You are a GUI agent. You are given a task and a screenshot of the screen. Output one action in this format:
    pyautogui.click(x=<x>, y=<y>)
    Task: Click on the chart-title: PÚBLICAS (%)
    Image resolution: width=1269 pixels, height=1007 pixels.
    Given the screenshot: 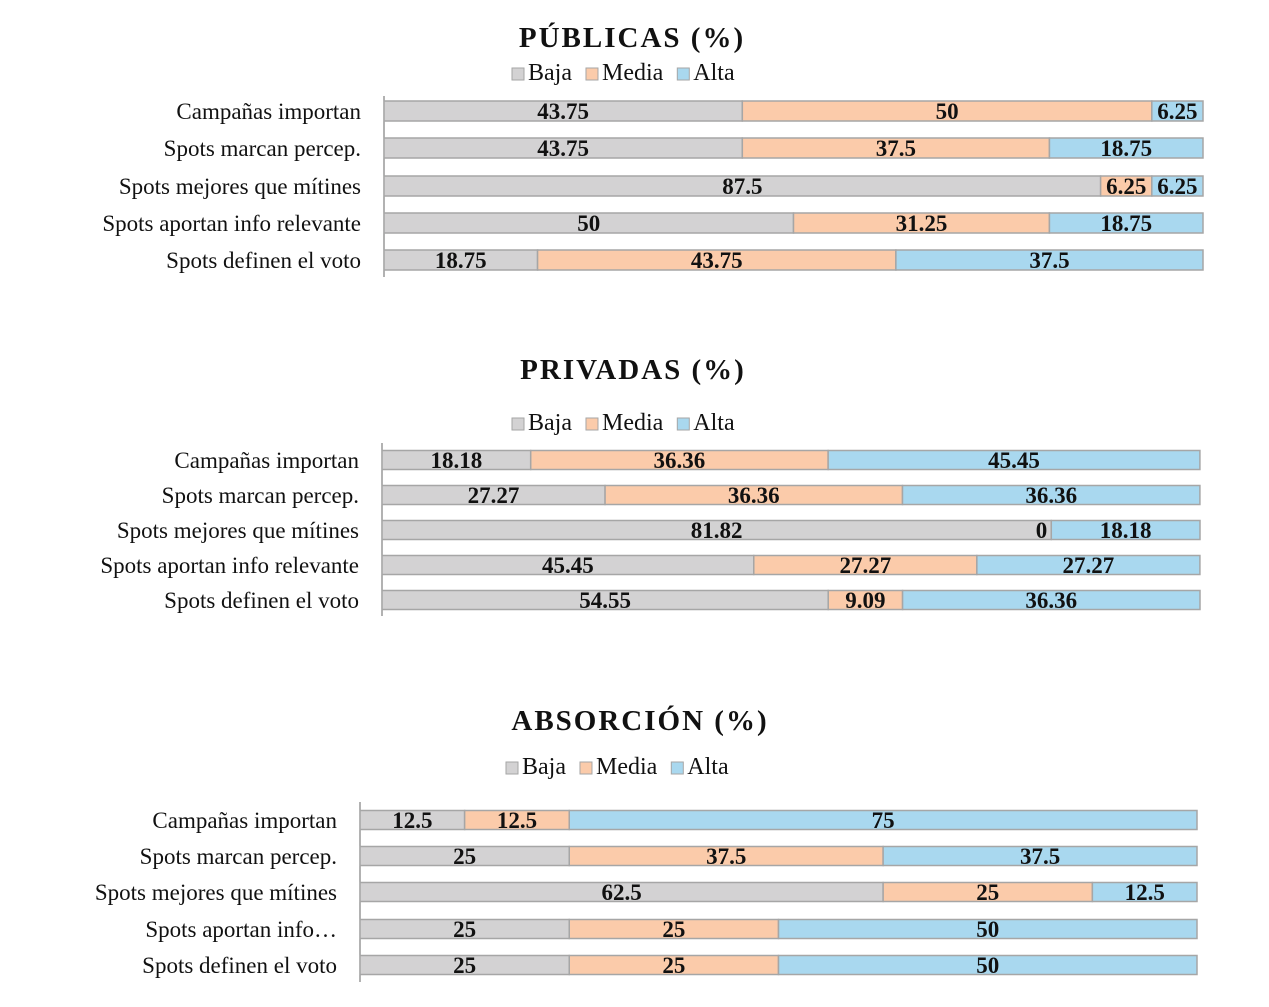 What is the action you would take?
    pyautogui.click(x=632, y=37)
    